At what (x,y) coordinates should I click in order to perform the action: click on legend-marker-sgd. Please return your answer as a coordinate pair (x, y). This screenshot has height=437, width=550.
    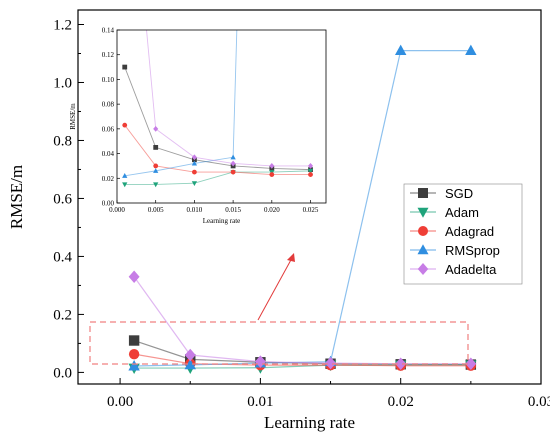
    Looking at the image, I should click on (423, 193).